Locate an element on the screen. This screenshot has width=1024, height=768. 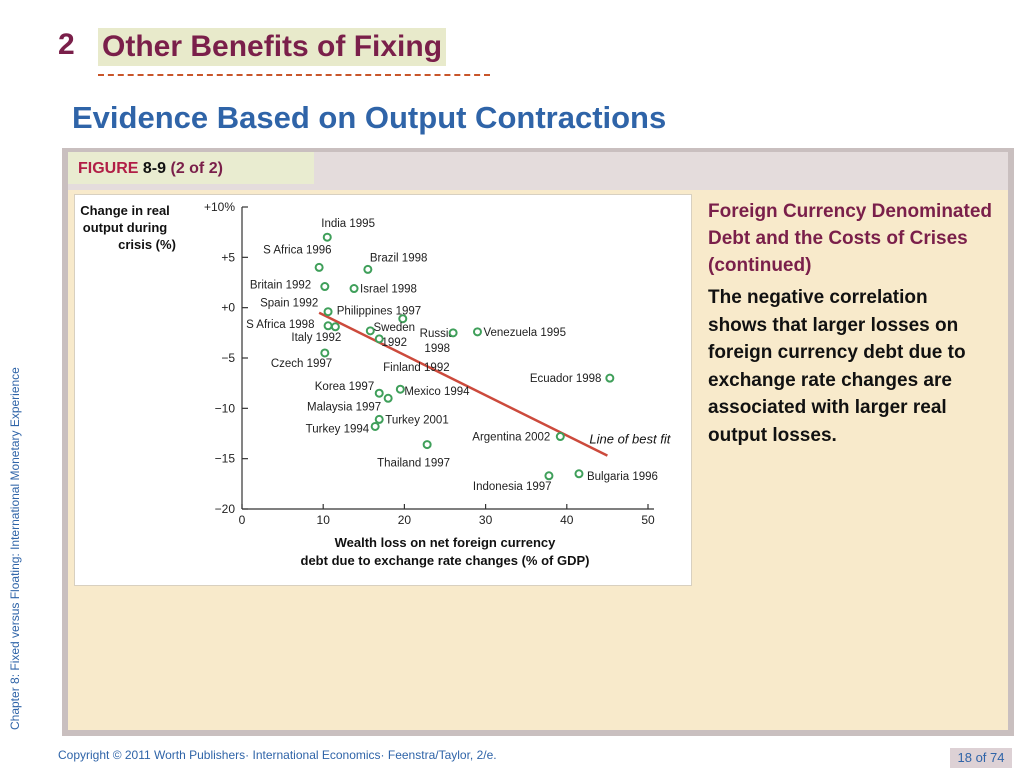
point-label: Korea 1997 is located at coordinates (344, 387).